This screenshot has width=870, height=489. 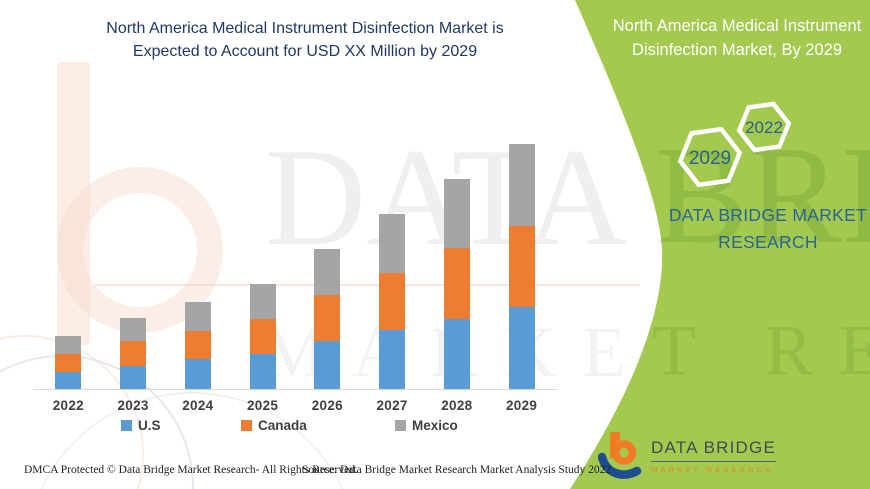 What do you see at coordinates (392, 405) in the screenshot?
I see `x-axis-label-2027: 2027` at bounding box center [392, 405].